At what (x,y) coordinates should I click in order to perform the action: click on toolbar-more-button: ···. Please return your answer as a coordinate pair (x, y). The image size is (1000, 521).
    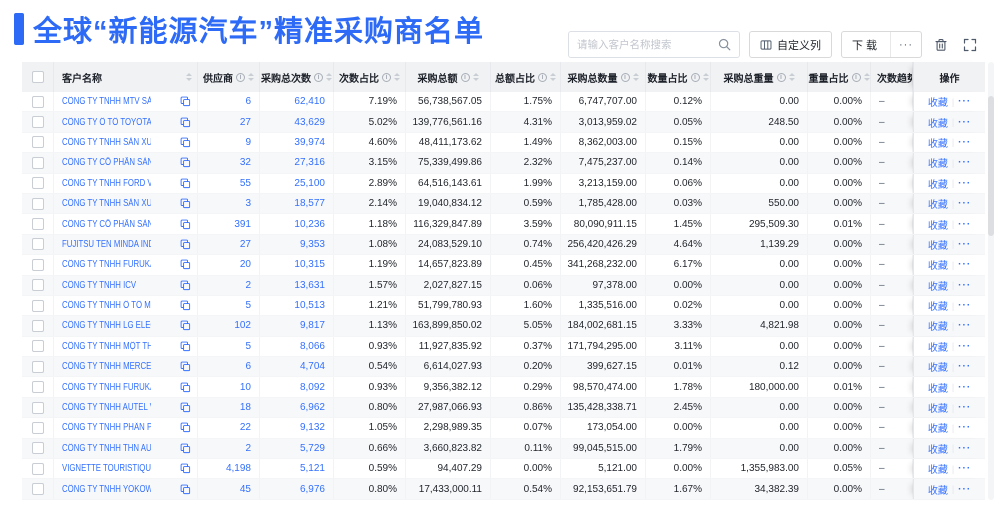
    Looking at the image, I should click on (906, 44).